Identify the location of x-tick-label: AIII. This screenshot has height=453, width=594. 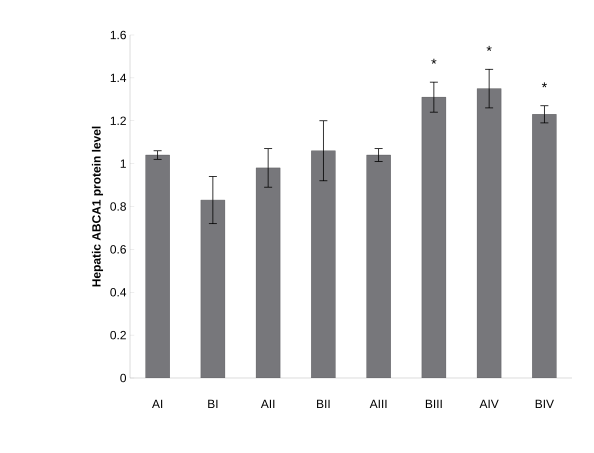
(378, 404).